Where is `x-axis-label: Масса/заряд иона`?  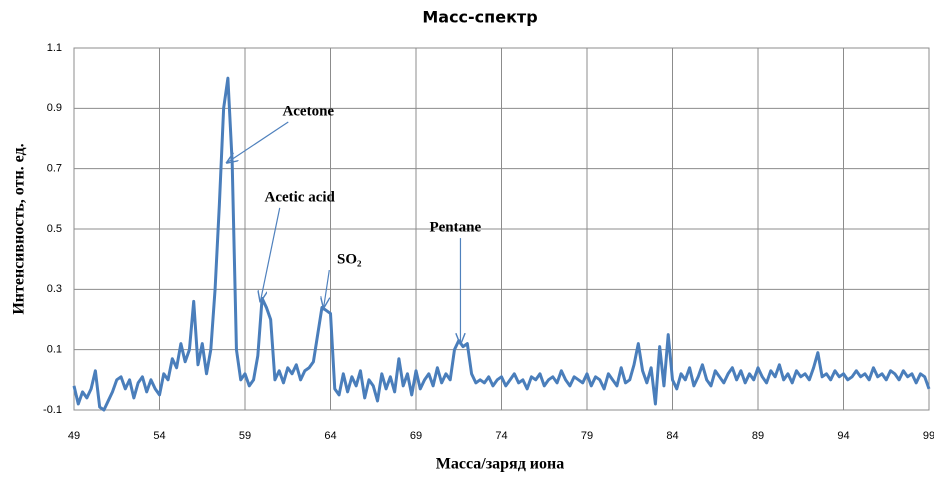 x-axis-label: Масса/заряд иона is located at coordinates (500, 464).